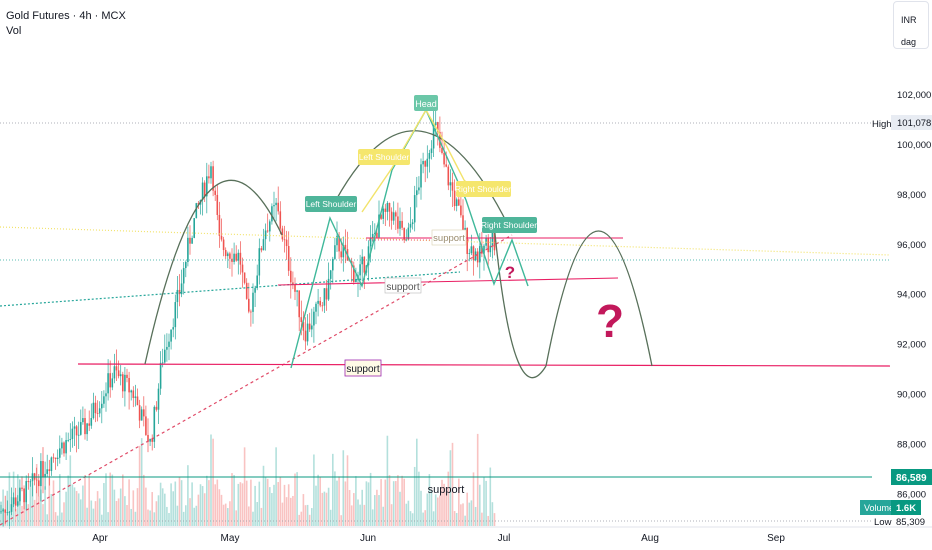 The height and width of the screenshot is (550, 932). What do you see at coordinates (911, 245) in the screenshot?
I see `price-tick-label: 96,000` at bounding box center [911, 245].